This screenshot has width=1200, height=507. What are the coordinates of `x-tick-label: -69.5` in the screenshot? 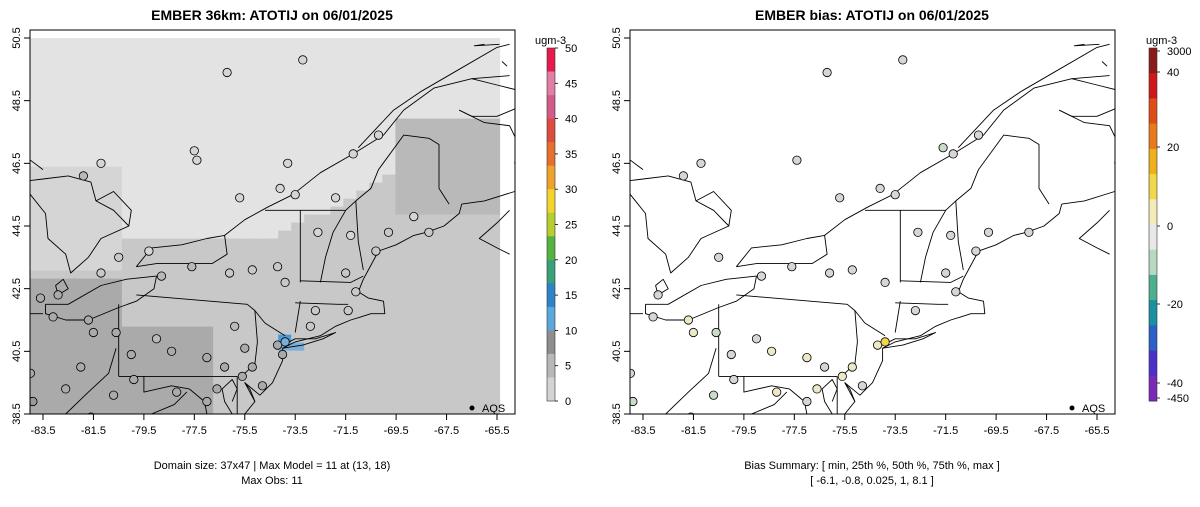 It's located at (996, 431).